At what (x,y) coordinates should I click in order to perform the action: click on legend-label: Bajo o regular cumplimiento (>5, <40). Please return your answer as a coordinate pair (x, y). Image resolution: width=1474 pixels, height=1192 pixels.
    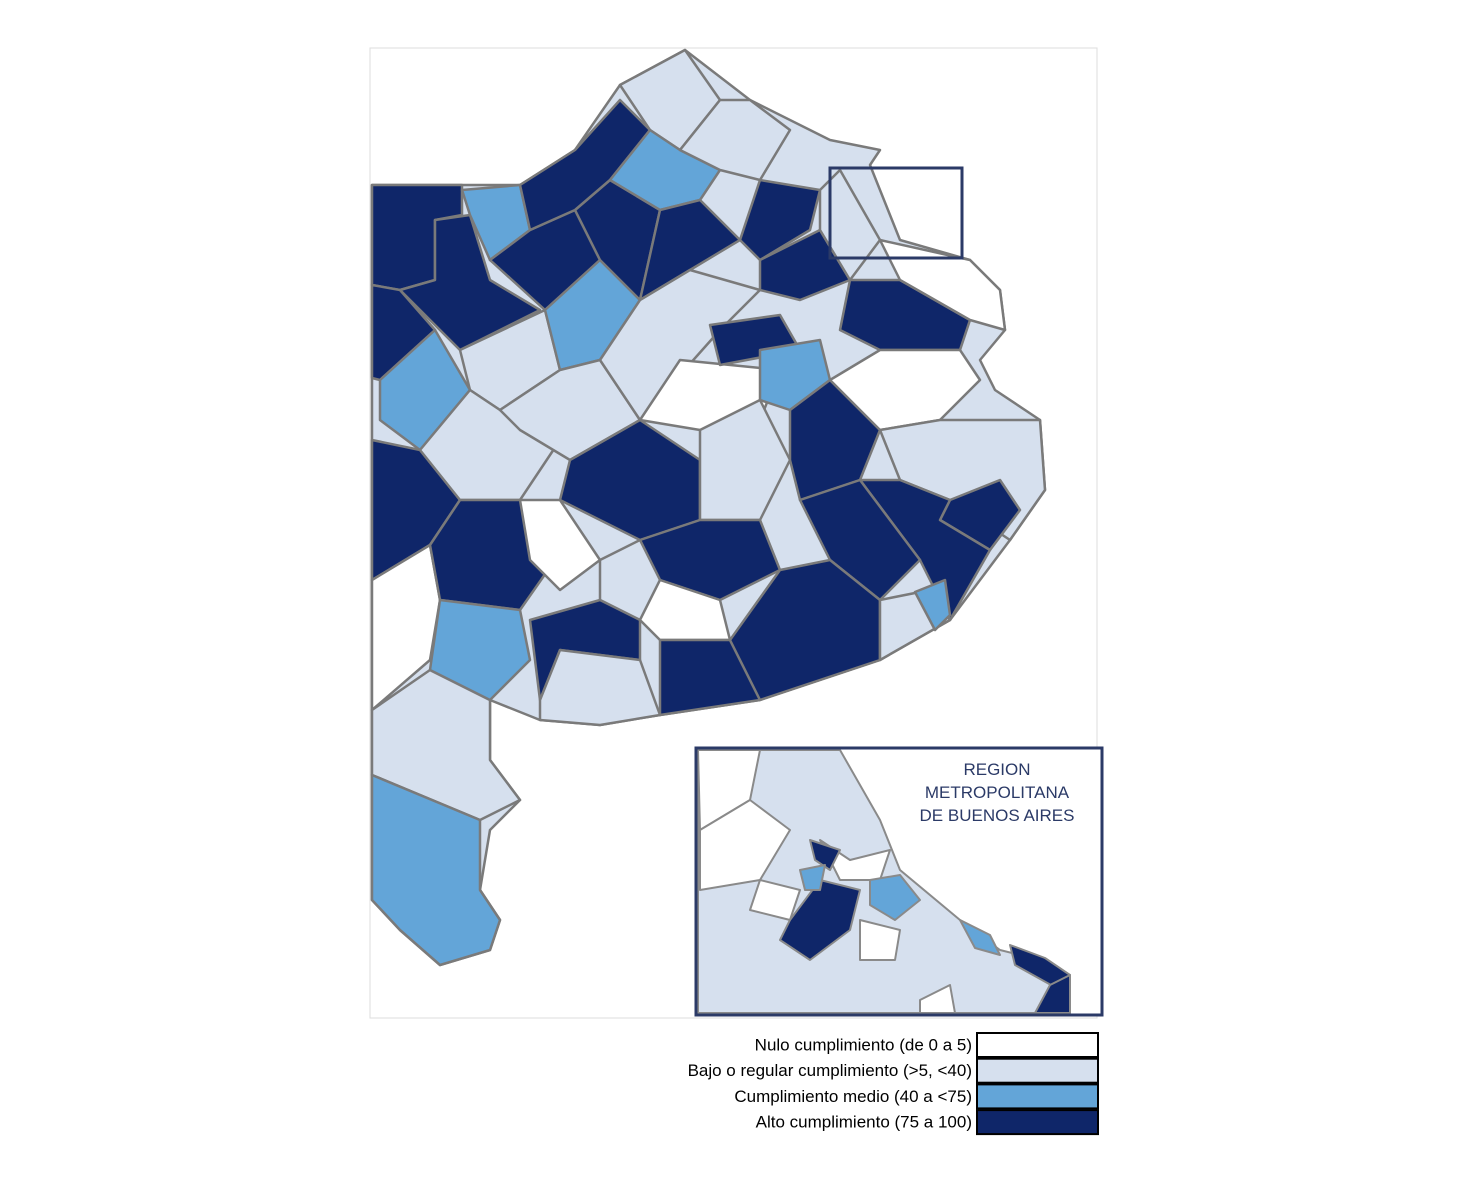
    Looking at the image, I should click on (830, 1070).